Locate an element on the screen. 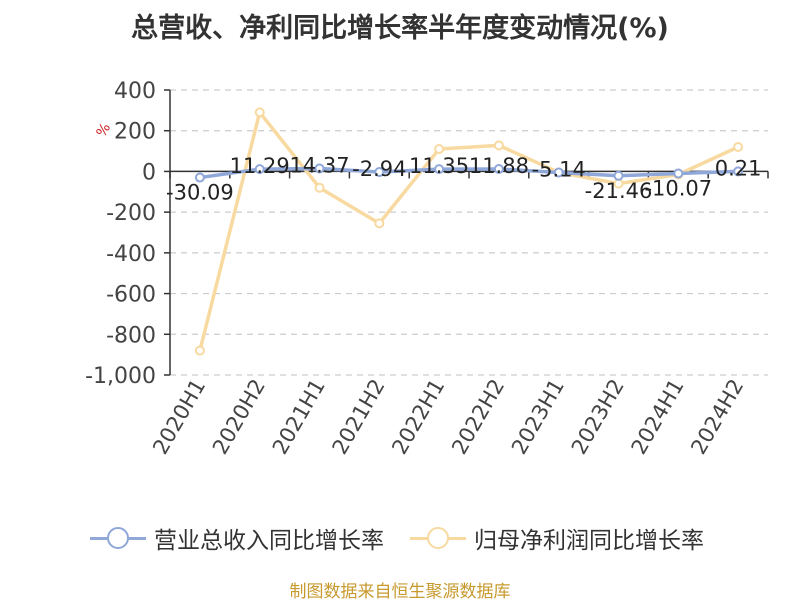  y-tick-label: -600 is located at coordinates (131, 295).